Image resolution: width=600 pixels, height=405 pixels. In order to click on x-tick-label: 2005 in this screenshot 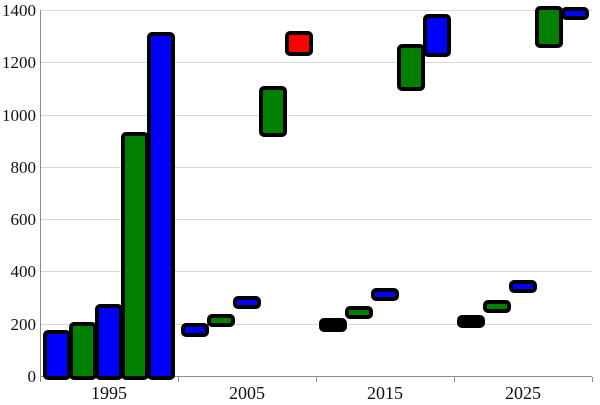, I will do `click(247, 393)`.